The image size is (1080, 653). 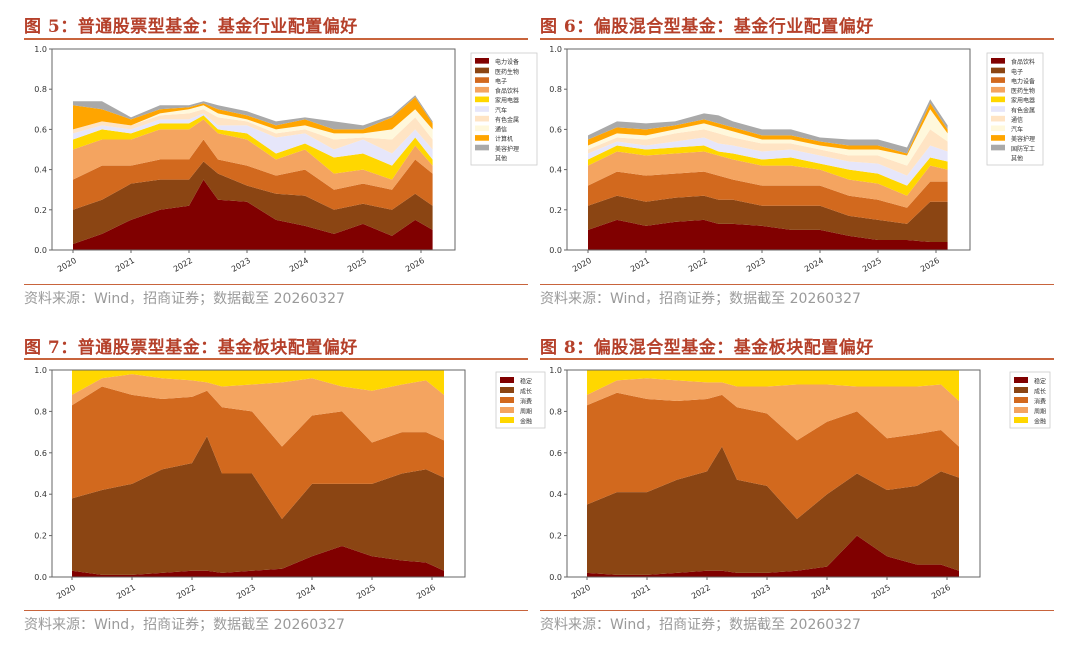 I want to click on x-tick-label: 2026, so click(x=941, y=592).